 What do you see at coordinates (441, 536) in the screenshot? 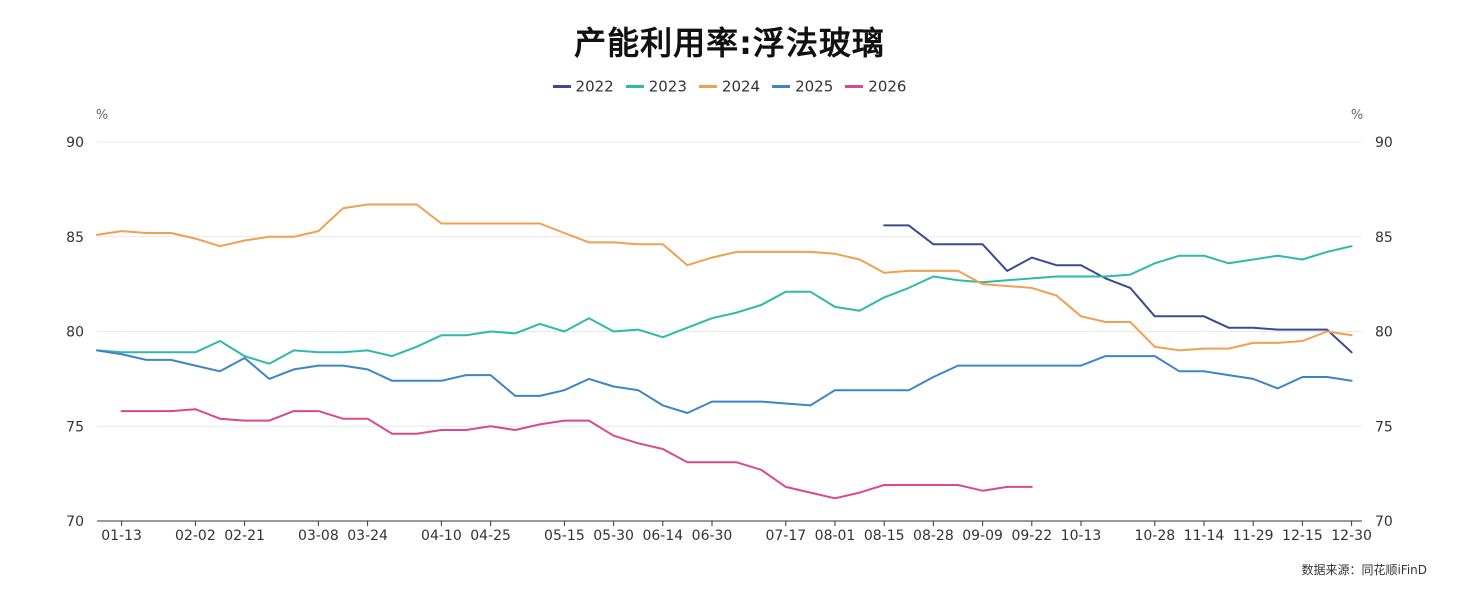
I see `x-tick-label: 04-10` at bounding box center [441, 536].